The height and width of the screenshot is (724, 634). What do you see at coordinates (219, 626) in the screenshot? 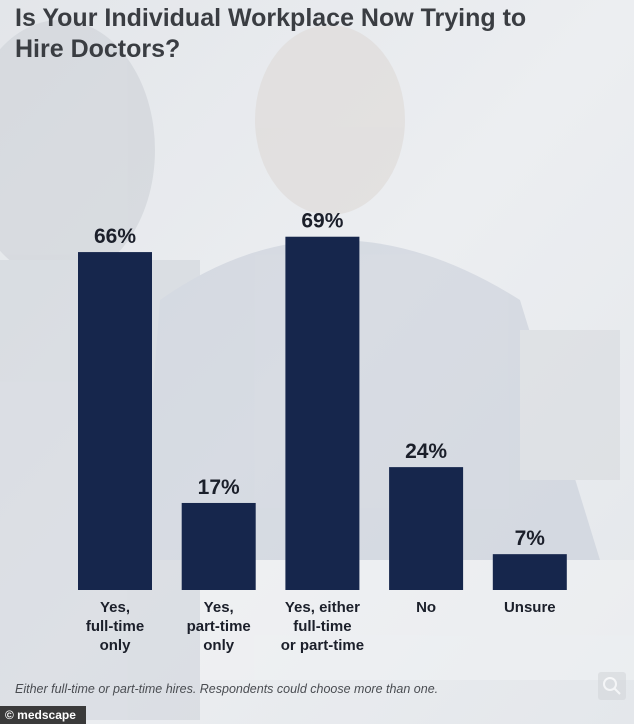
I see `x-tick-label: Yes, part-time only` at bounding box center [219, 626].